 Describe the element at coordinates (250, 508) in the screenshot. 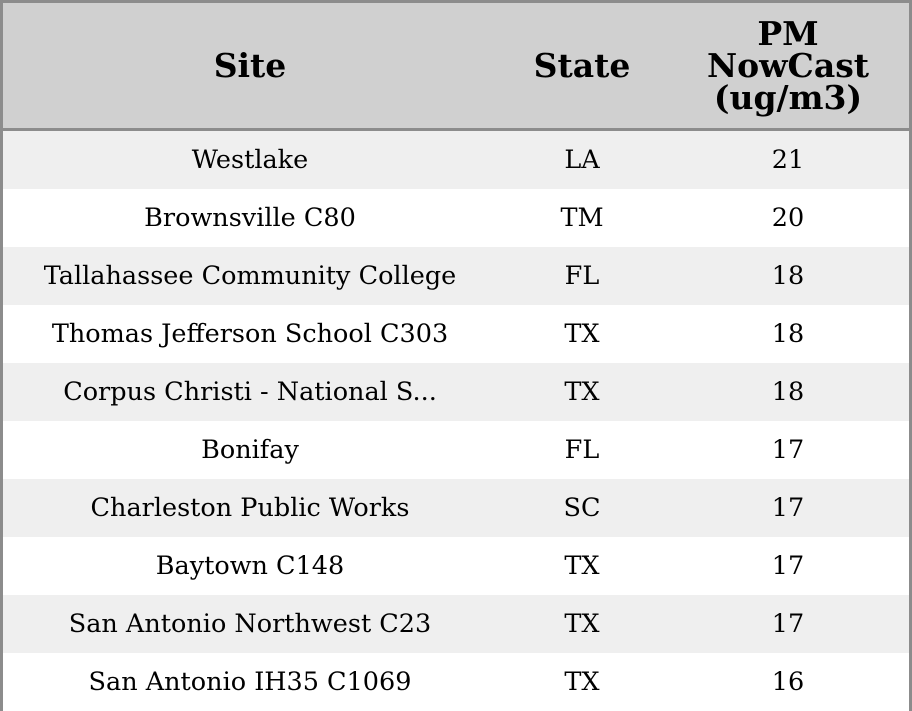

I see `cell-site: Charleston Public Works` at that location.